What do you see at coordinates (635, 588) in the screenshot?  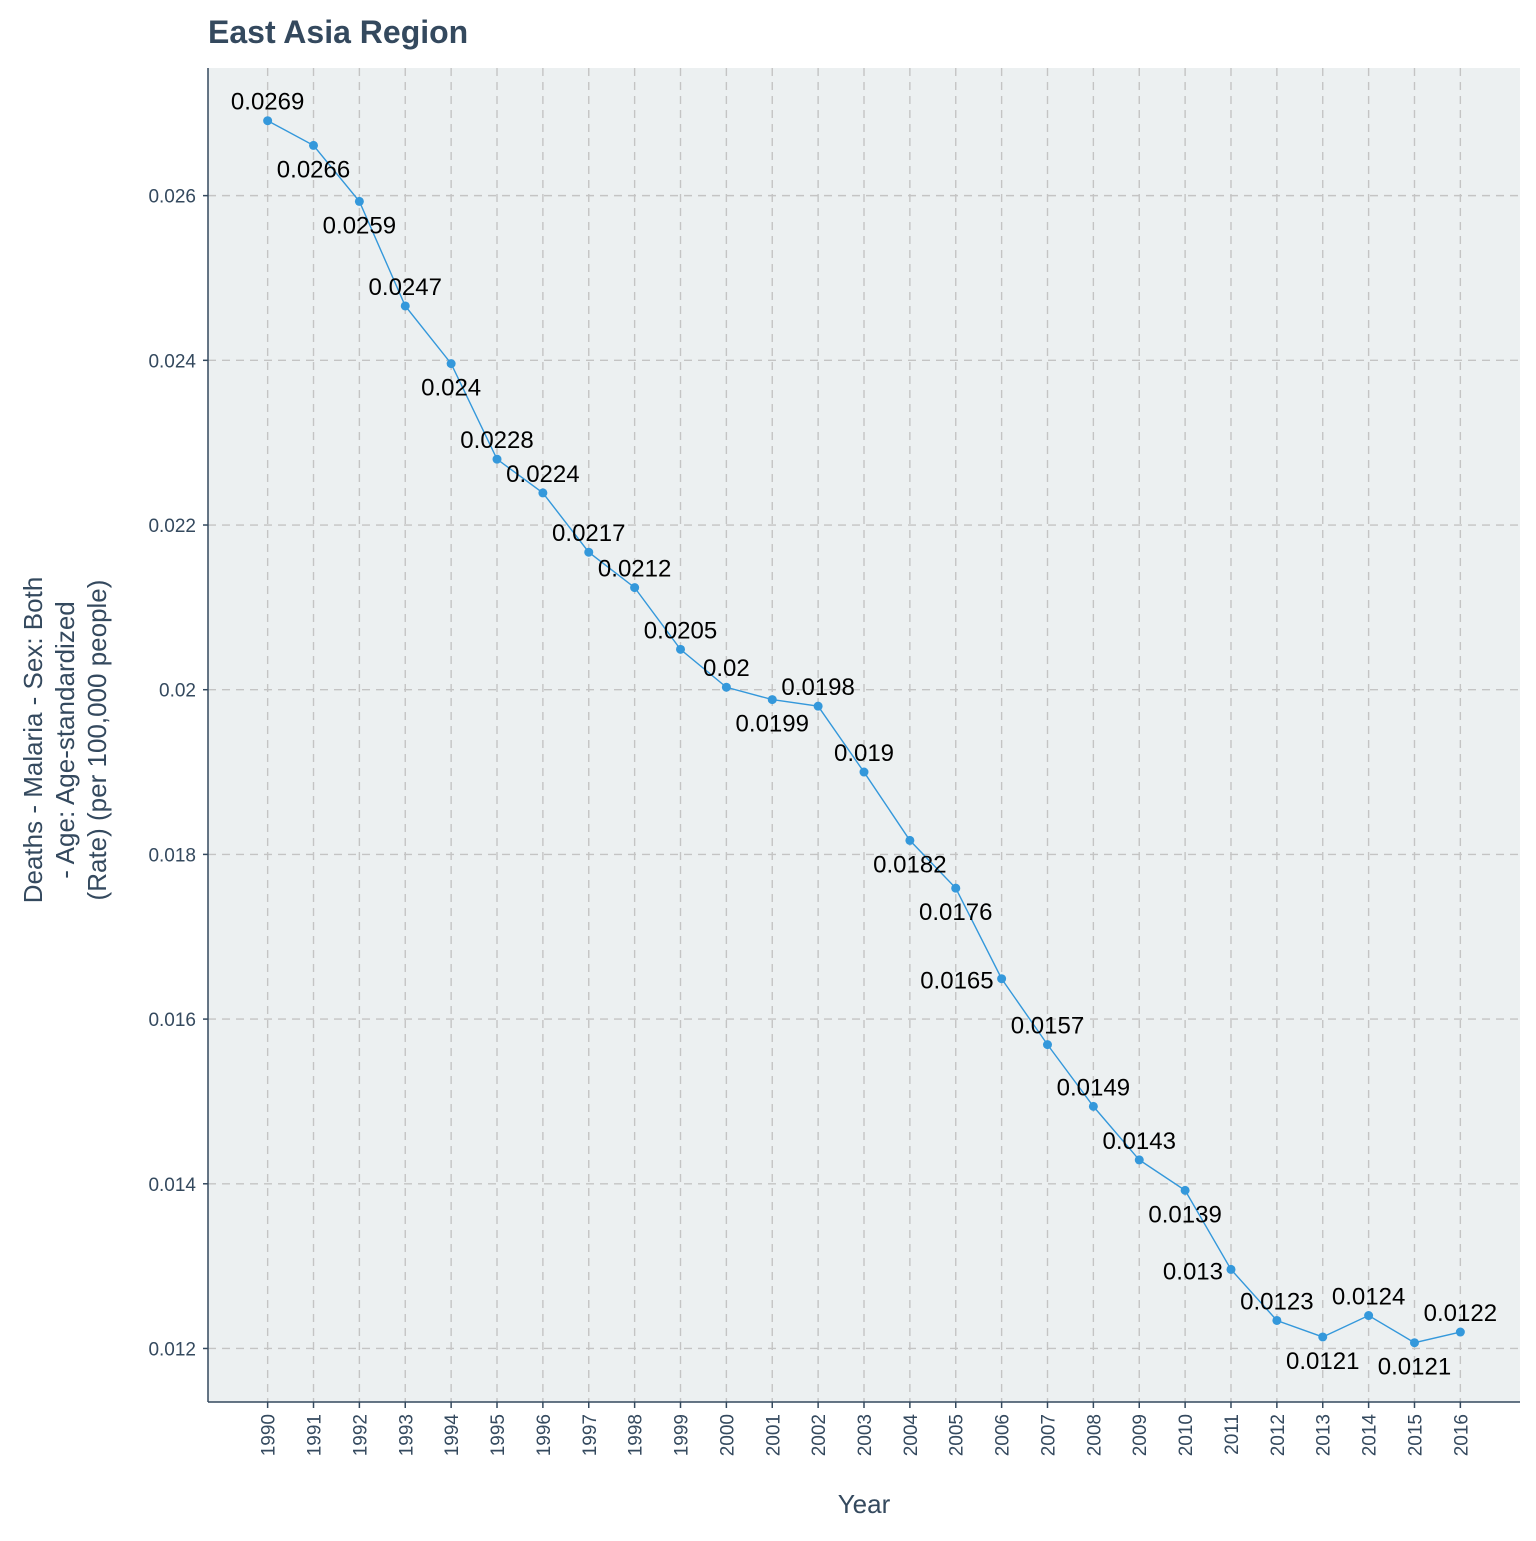 I see `data-point-1998` at bounding box center [635, 588].